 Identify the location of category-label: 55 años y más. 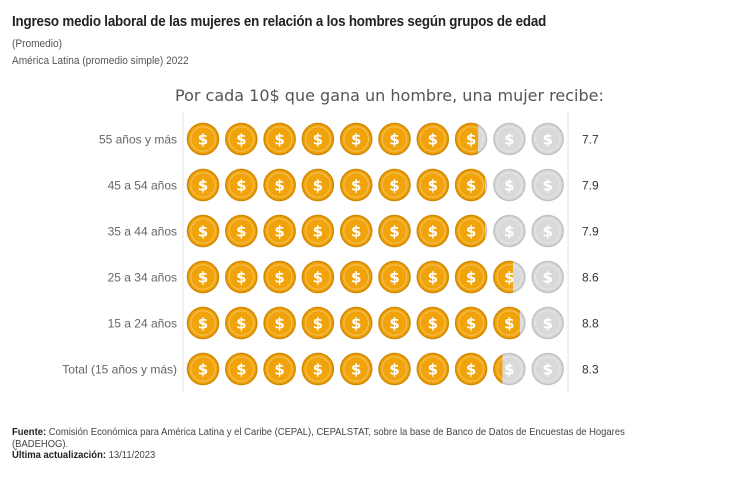
(138, 140).